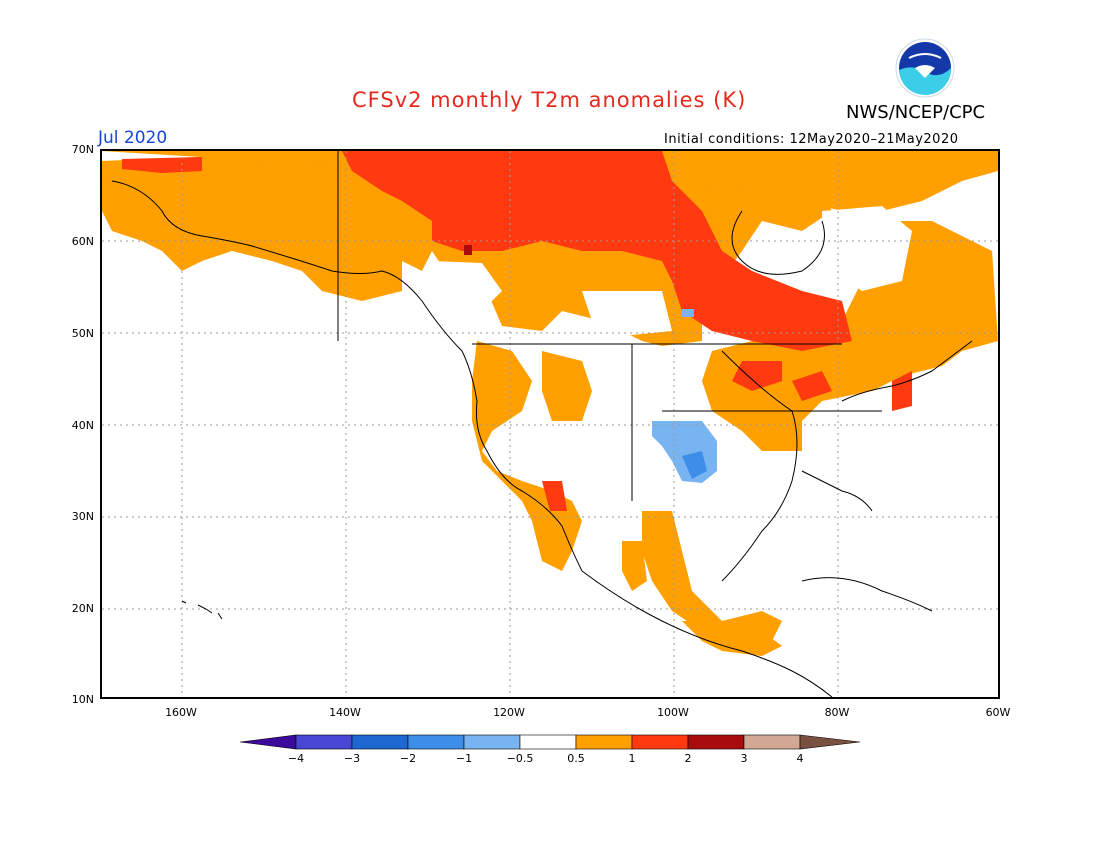 Image resolution: width=1100 pixels, height=850 pixels. What do you see at coordinates (82, 608) in the screenshot?
I see `lat-label-20n: 20N` at bounding box center [82, 608].